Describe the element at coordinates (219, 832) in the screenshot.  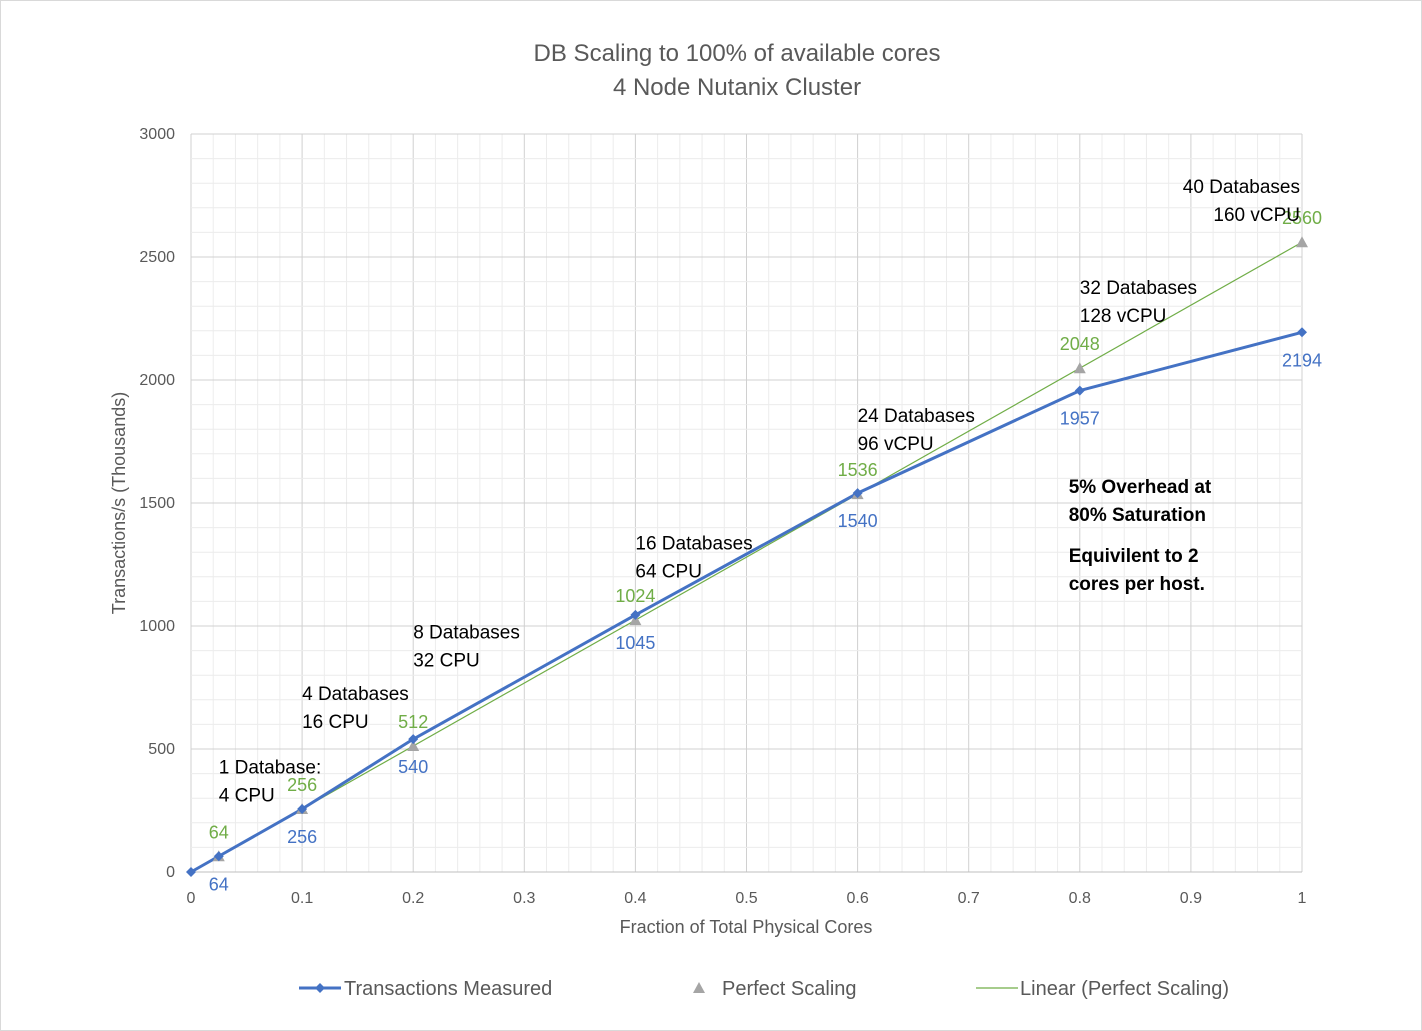
I see `perfect-scaling-label: 64` at that location.